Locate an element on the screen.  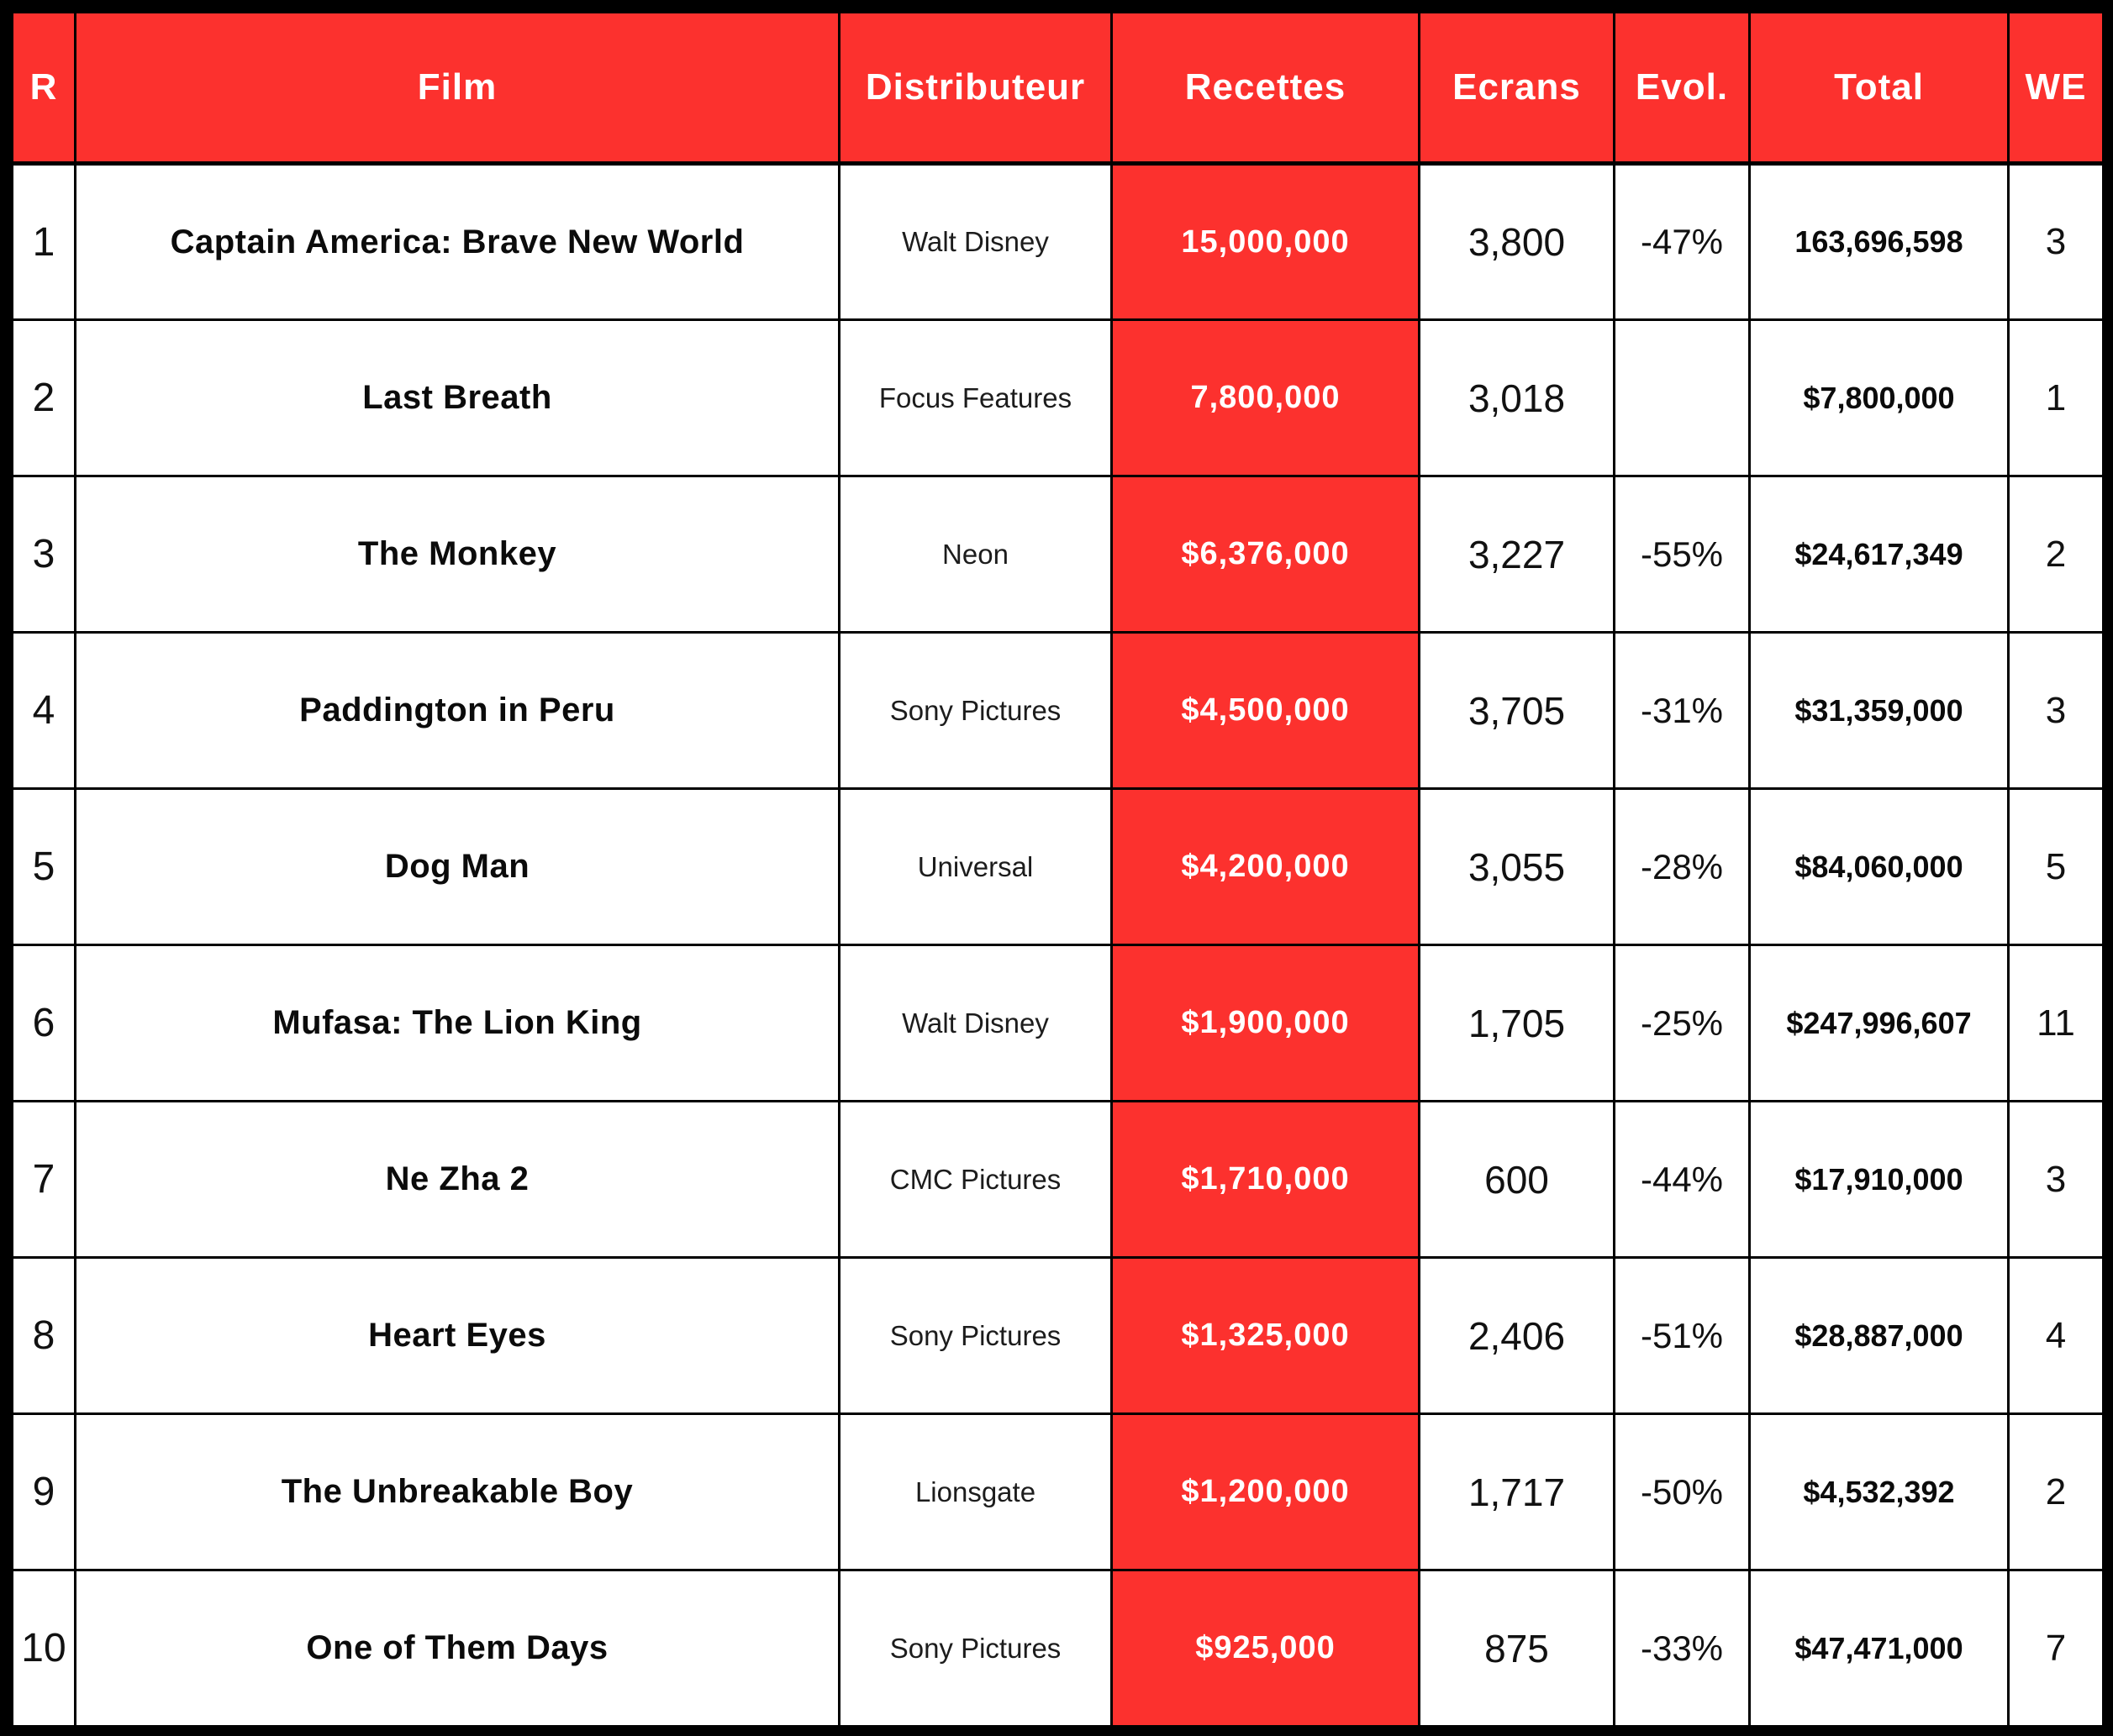
evol-cell: -47% is located at coordinates (1682, 241).